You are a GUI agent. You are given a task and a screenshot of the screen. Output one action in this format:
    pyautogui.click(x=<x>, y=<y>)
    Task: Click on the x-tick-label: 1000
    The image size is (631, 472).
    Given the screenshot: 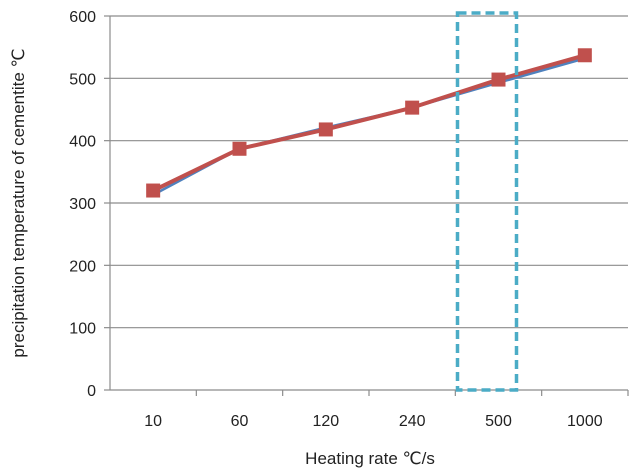 What is the action you would take?
    pyautogui.click(x=585, y=421)
    